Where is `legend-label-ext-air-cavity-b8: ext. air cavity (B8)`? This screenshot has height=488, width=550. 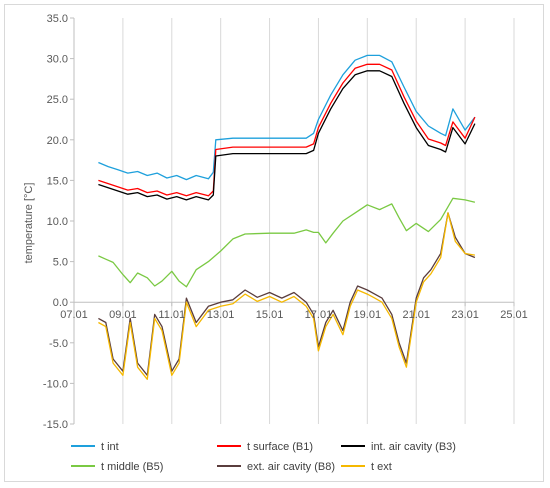 legend-label-ext-air-cavity-b8: ext. air cavity (B8) is located at coordinates (291, 467).